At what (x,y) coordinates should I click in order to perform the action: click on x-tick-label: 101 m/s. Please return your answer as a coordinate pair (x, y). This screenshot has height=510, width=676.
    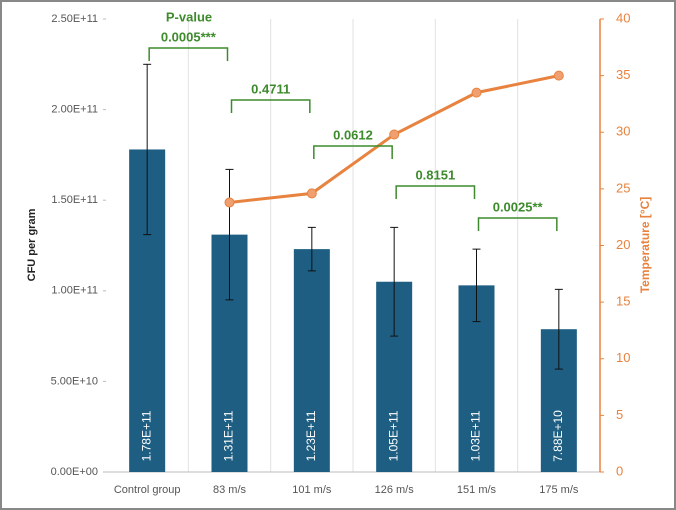
    Looking at the image, I should click on (312, 490).